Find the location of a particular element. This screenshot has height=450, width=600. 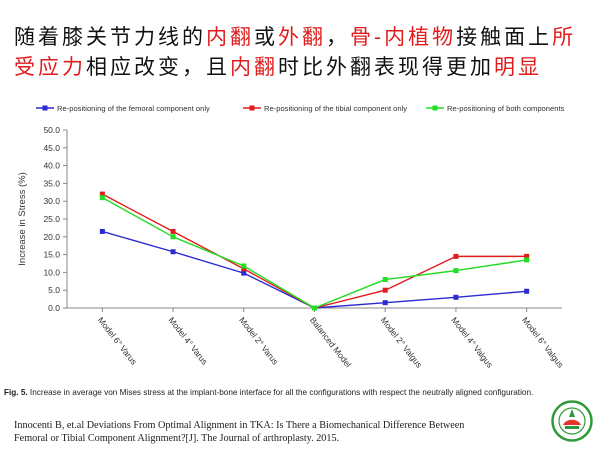

y-tick-label: 35.0 is located at coordinates (51, 183).